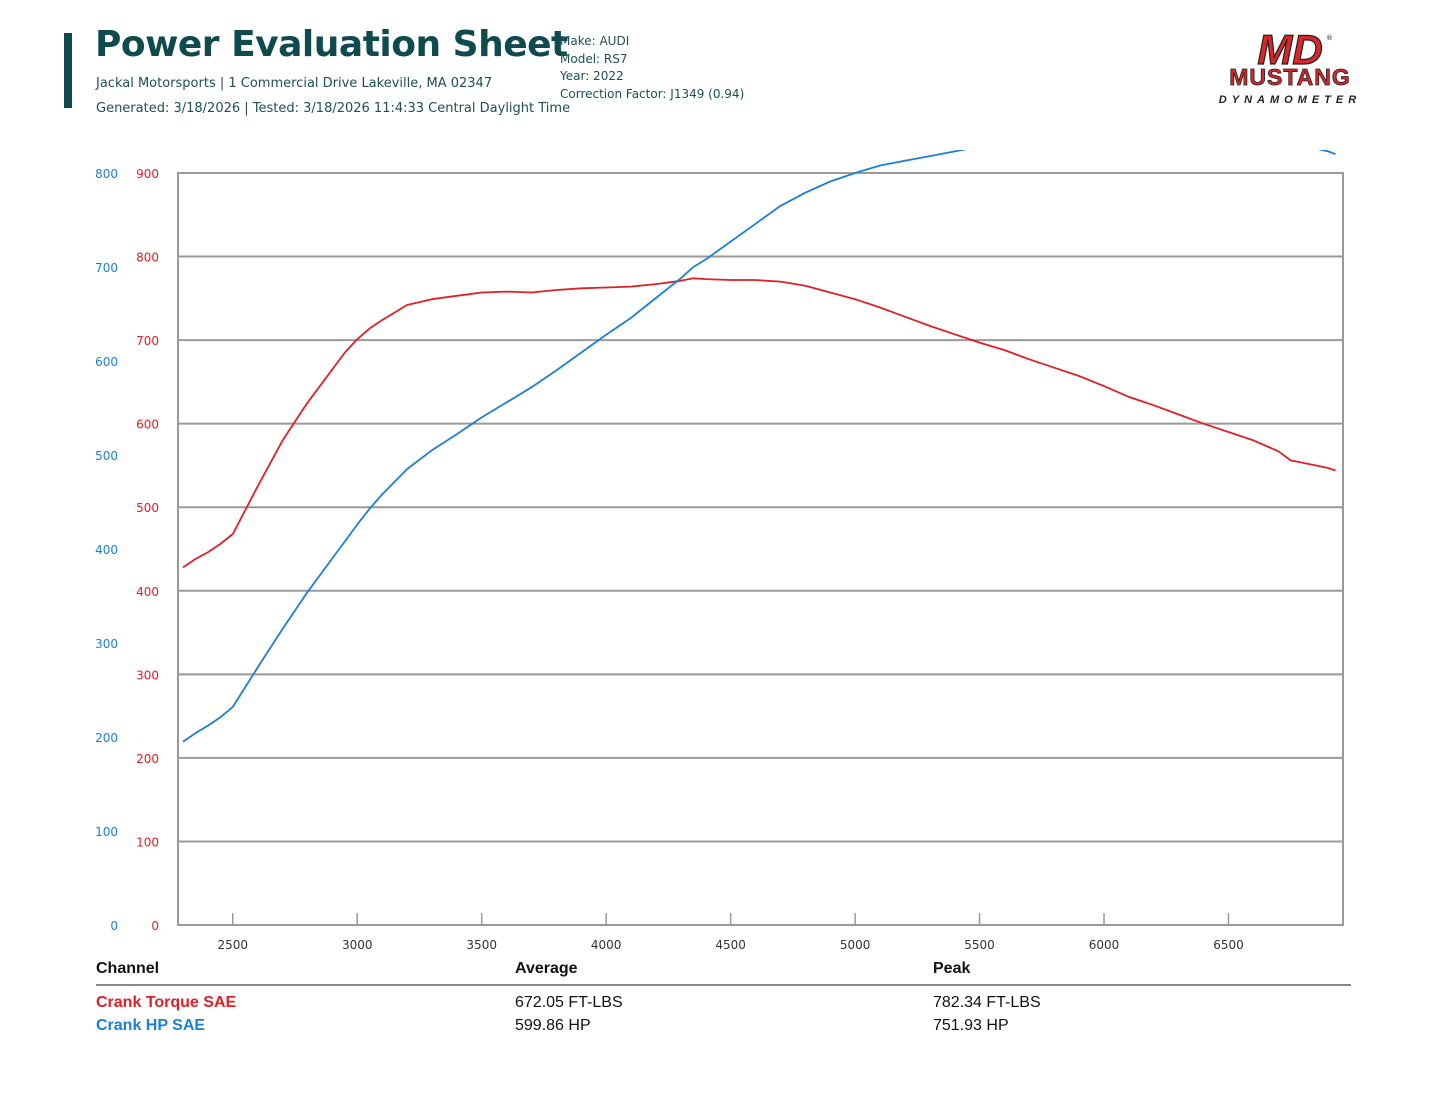 This screenshot has height=1117, width=1445. Describe the element at coordinates (114, 926) in the screenshot. I see `y-tick-label-hp: 0` at that location.